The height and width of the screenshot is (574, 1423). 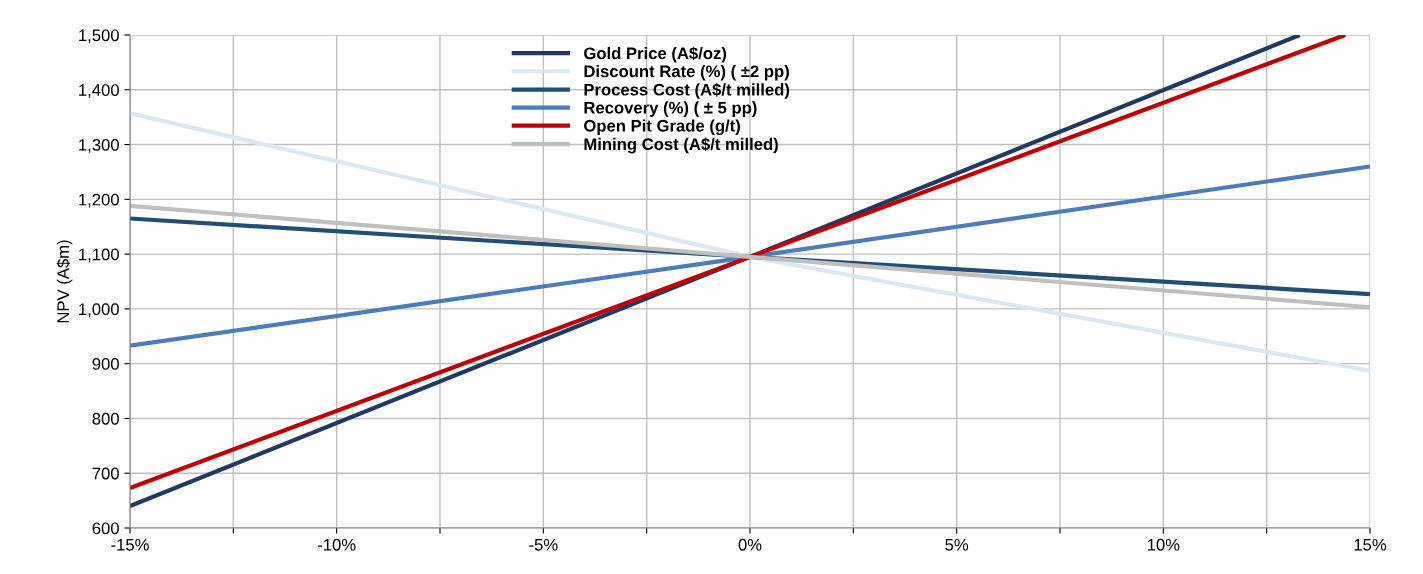 I want to click on x-tick-label: -15%, so click(x=130, y=544).